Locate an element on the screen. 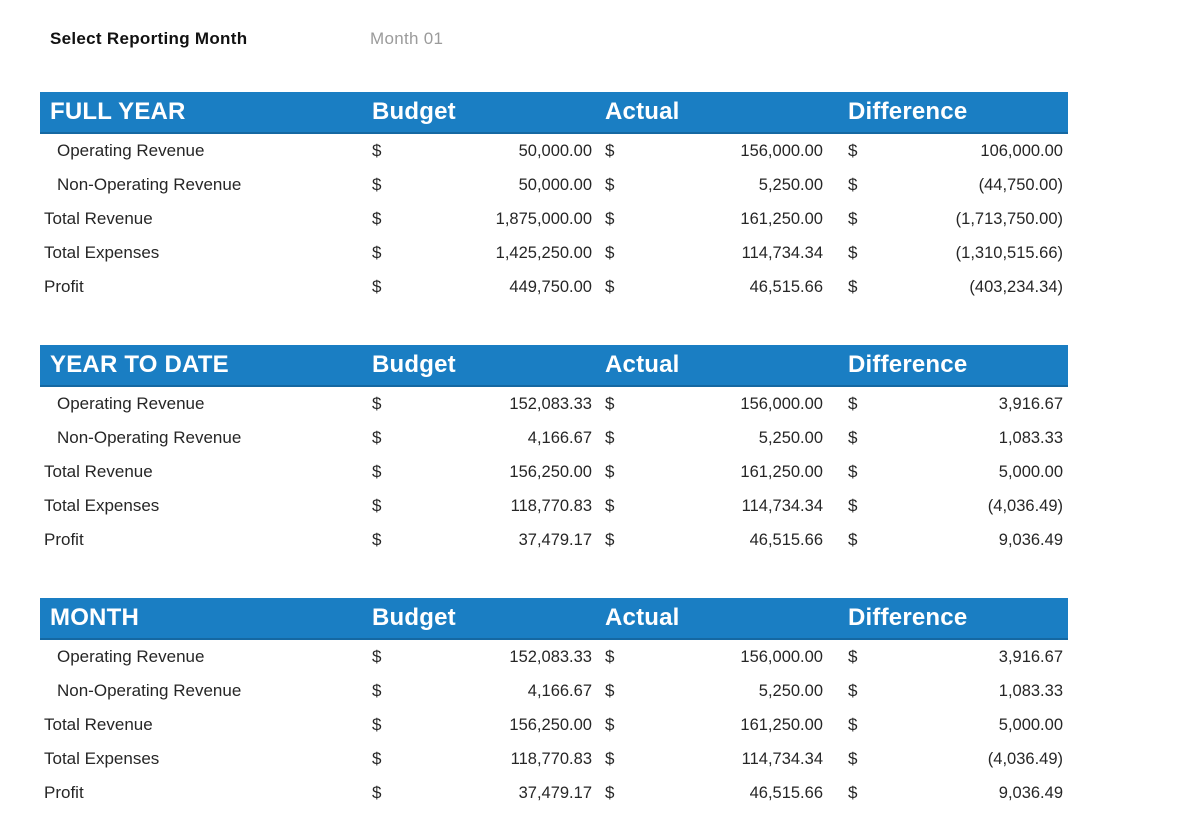  table-row: Profit $449,750.00 $46,515.66 $ (403,234.34) is located at coordinates (554, 287).